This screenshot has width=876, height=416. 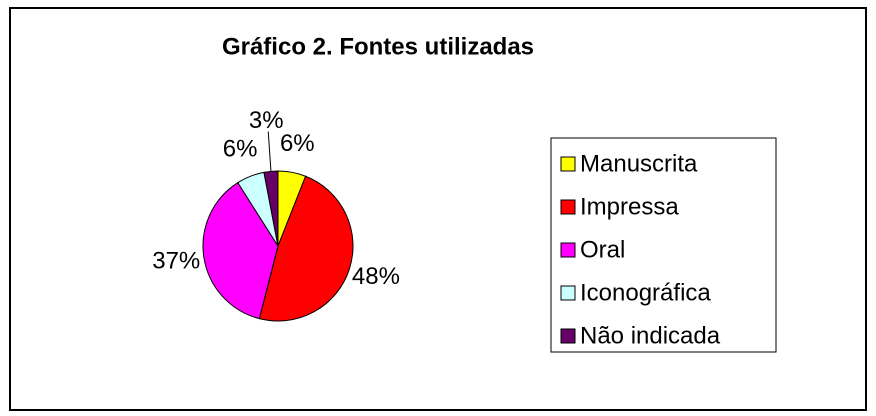 What do you see at coordinates (376, 276) in the screenshot?
I see `data-label: 48%` at bounding box center [376, 276].